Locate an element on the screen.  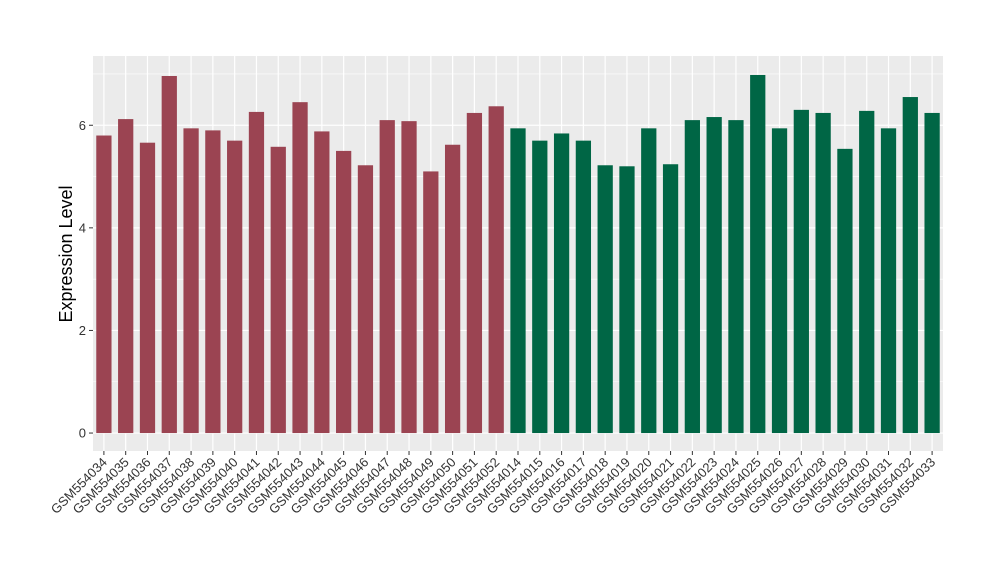
bar-GSM554025 is located at coordinates (758, 254).